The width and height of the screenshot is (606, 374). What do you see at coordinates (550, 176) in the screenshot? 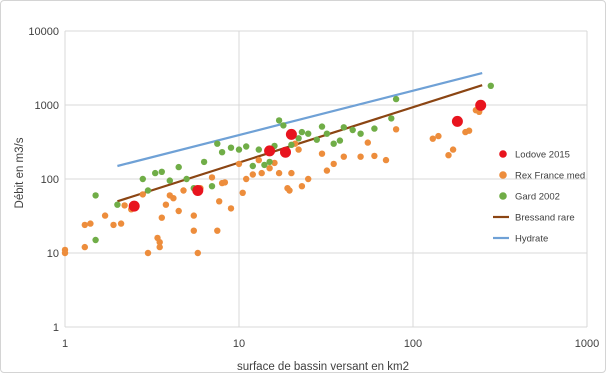
I see `legend-label-rex-france-med: Rex France med` at bounding box center [550, 176].